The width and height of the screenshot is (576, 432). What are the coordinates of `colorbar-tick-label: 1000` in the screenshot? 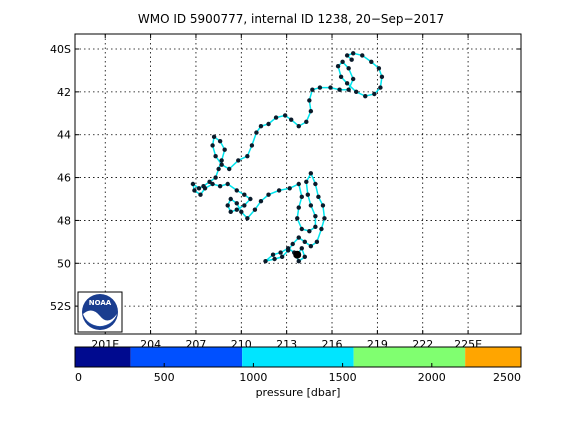 It's located at (253, 377).